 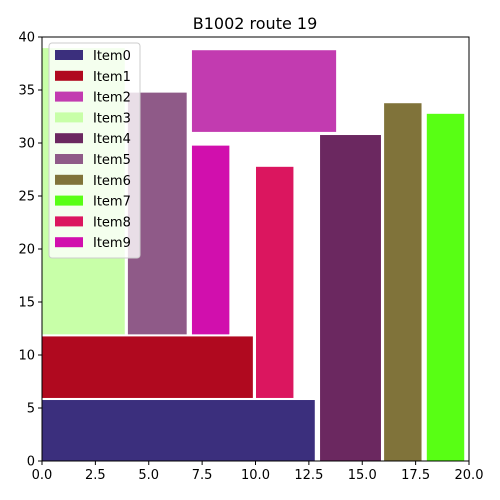 I want to click on legend-label: Item6, so click(x=112, y=181).